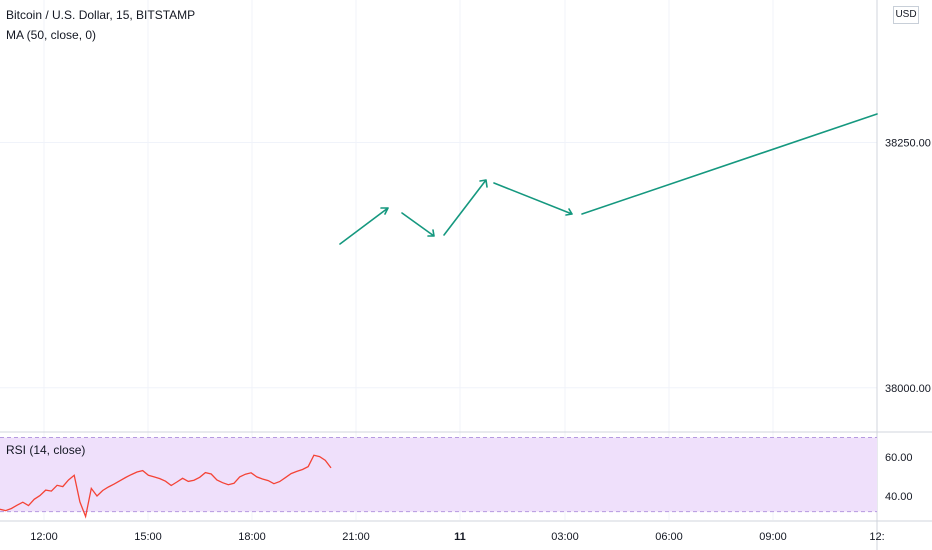 The width and height of the screenshot is (932, 550). I want to click on rsi-tick-label: 60.00, so click(899, 458).